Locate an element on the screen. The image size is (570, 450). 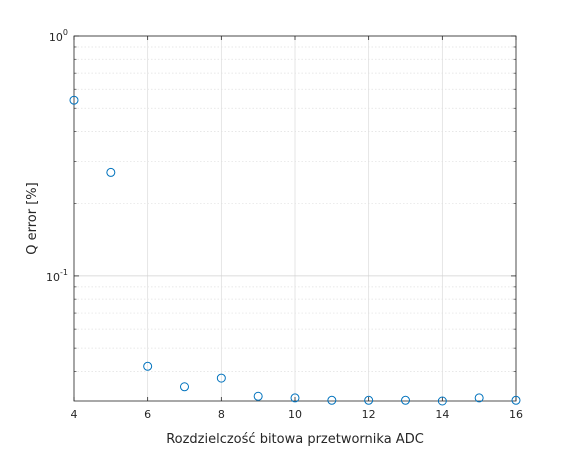
x-tick-label: 6 is located at coordinates (147, 414).